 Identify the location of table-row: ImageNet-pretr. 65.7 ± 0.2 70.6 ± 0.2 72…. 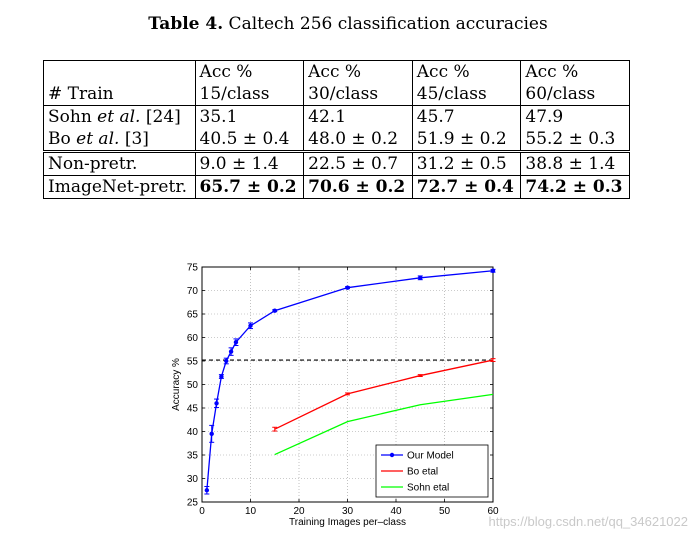
(336, 187).